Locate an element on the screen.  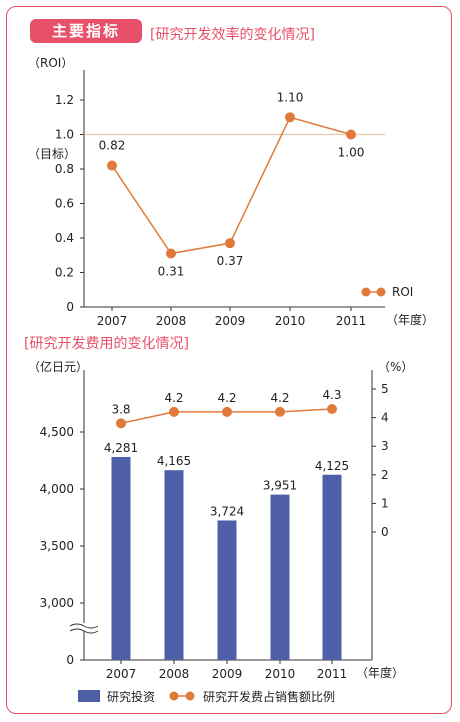
rd-right-tick-label: 0 is located at coordinates (385, 532).